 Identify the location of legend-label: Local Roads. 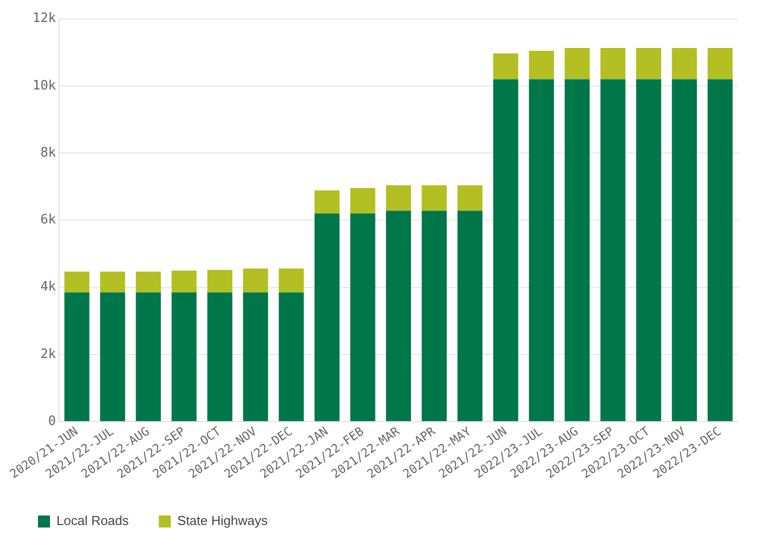
(93, 520).